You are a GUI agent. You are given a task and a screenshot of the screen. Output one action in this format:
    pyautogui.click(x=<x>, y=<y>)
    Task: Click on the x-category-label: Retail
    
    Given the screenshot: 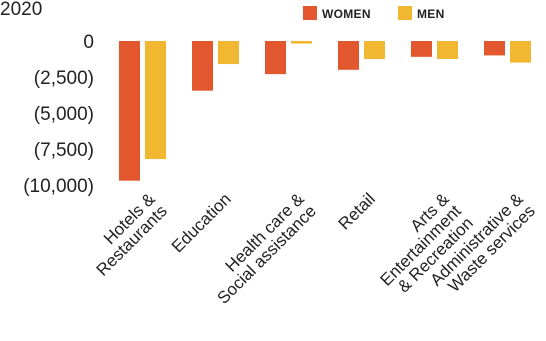 What is the action you would take?
    pyautogui.click(x=357, y=211)
    